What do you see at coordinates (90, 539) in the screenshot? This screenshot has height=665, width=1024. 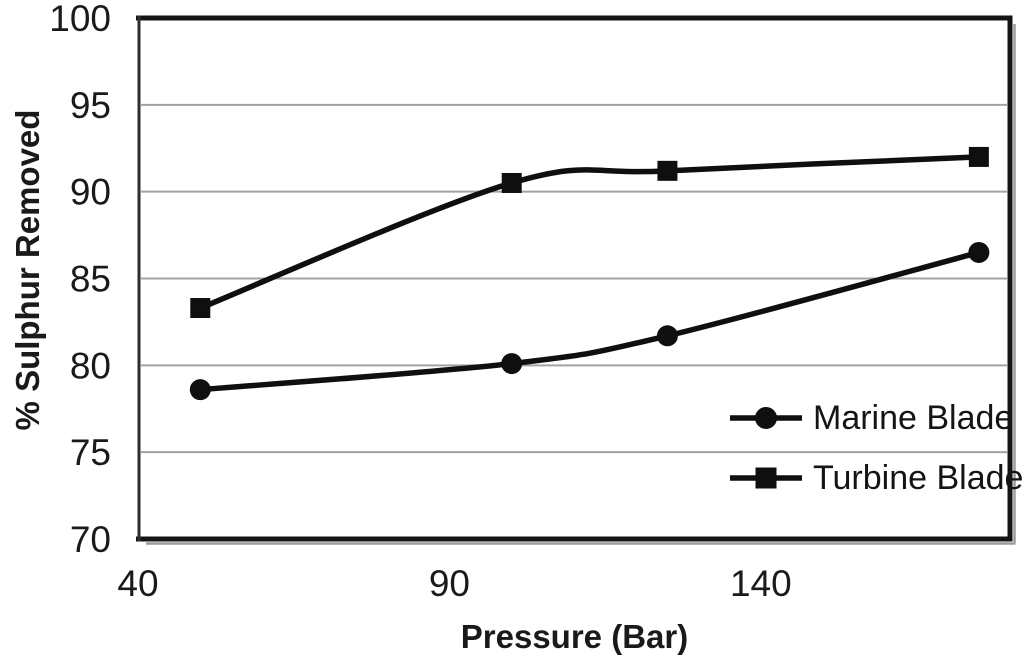 I see `y-tick-label-70: 70` at bounding box center [90, 539].